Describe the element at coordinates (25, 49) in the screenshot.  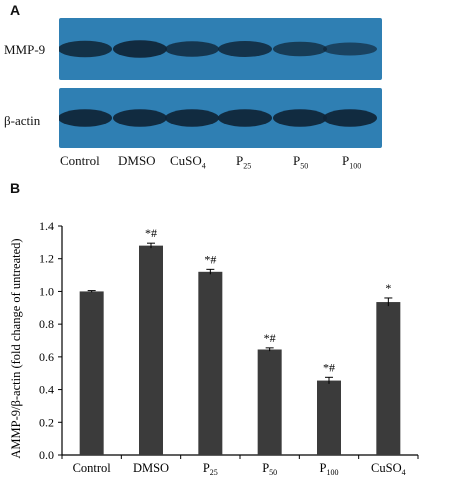
I see `mmp9-row-label: MMP-9` at that location.